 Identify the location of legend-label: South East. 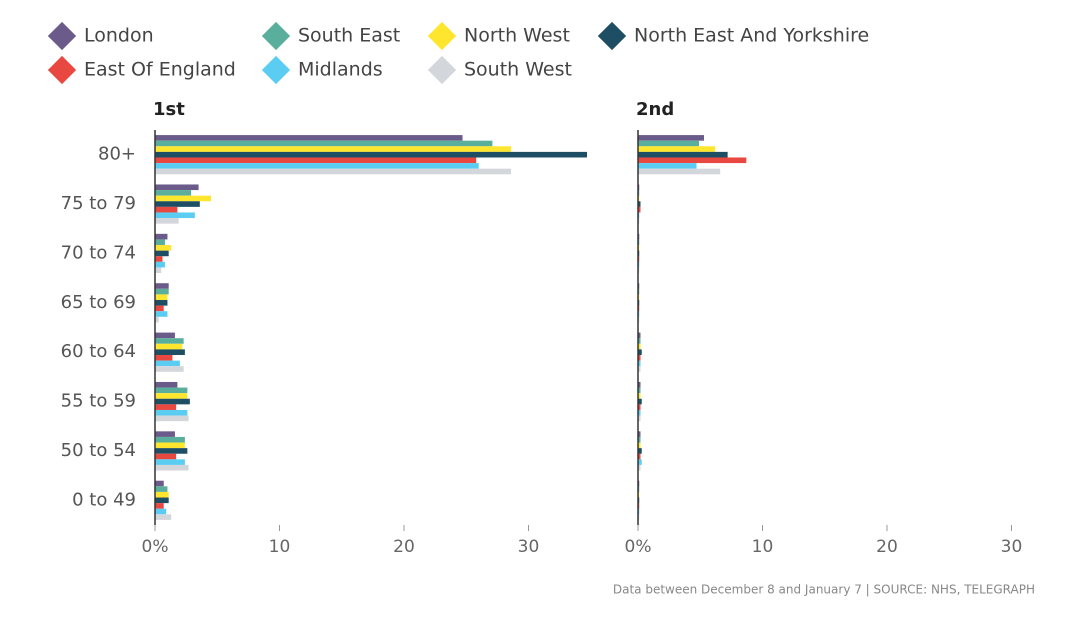
(349, 36).